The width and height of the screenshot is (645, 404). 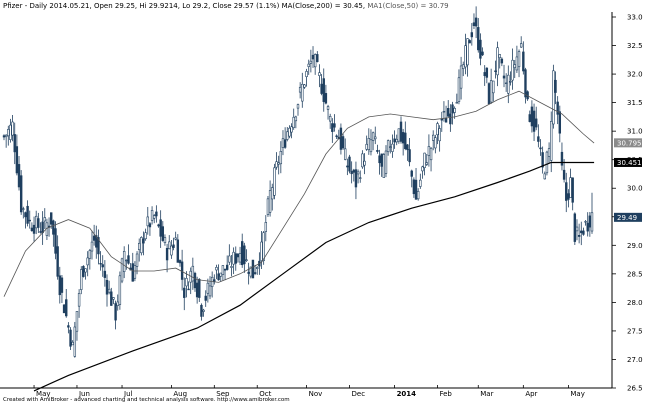 I want to click on x-tick-label: Jul, so click(x=128, y=394).